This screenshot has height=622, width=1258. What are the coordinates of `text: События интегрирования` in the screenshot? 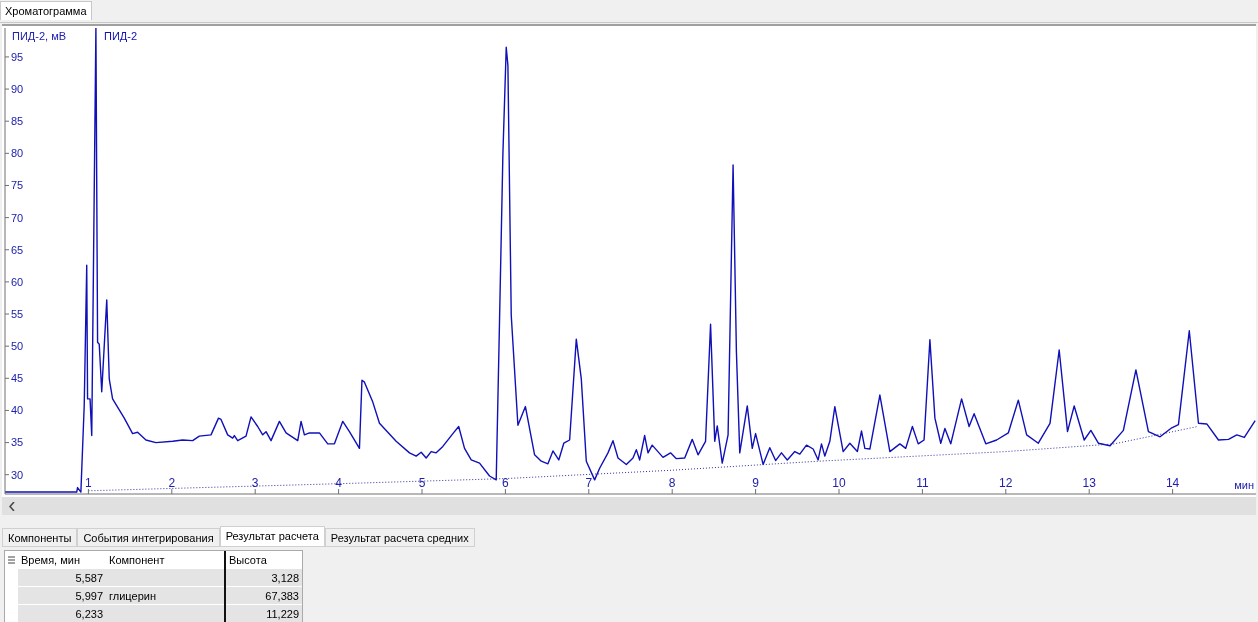 It's located at (148, 537).